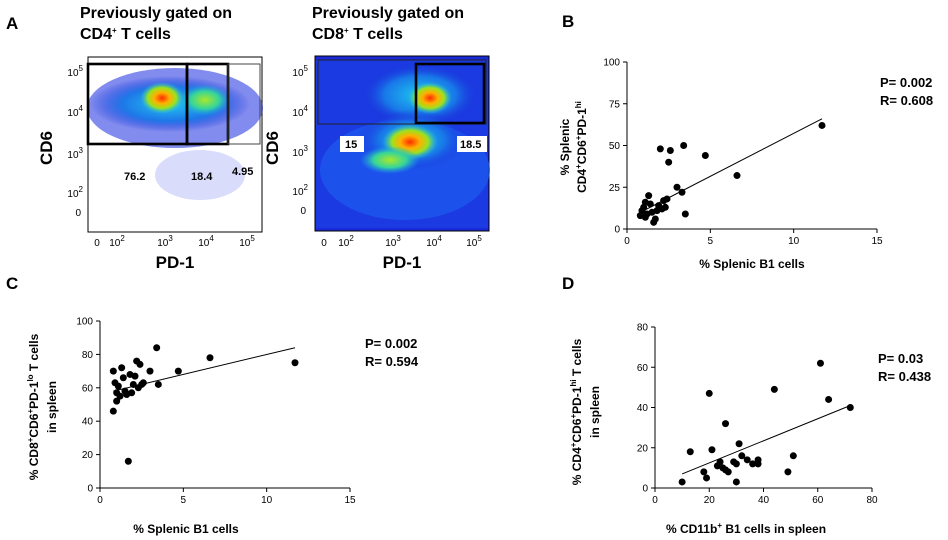 This screenshot has height=540, width=948. Describe the element at coordinates (200, 175) in the screenshot. I see `flow-cd4-sparse-low` at that location.